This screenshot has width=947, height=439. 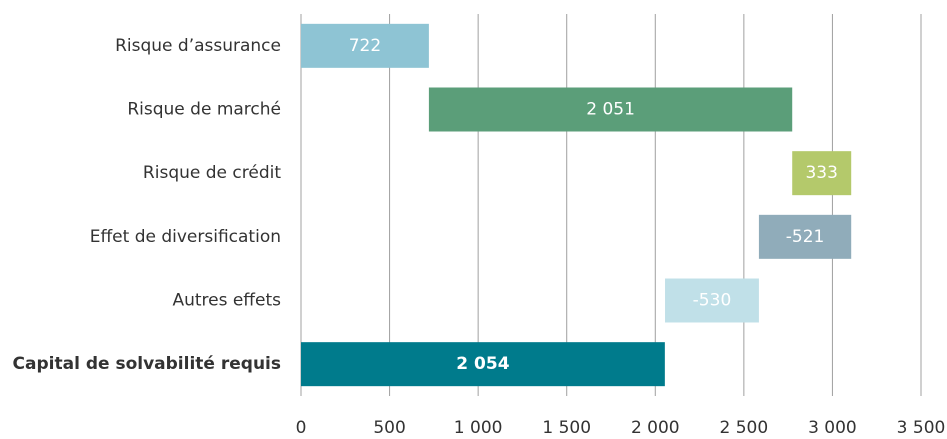 What do you see at coordinates (921, 428) in the screenshot?
I see `x-tick-label: 3 500` at bounding box center [921, 428].